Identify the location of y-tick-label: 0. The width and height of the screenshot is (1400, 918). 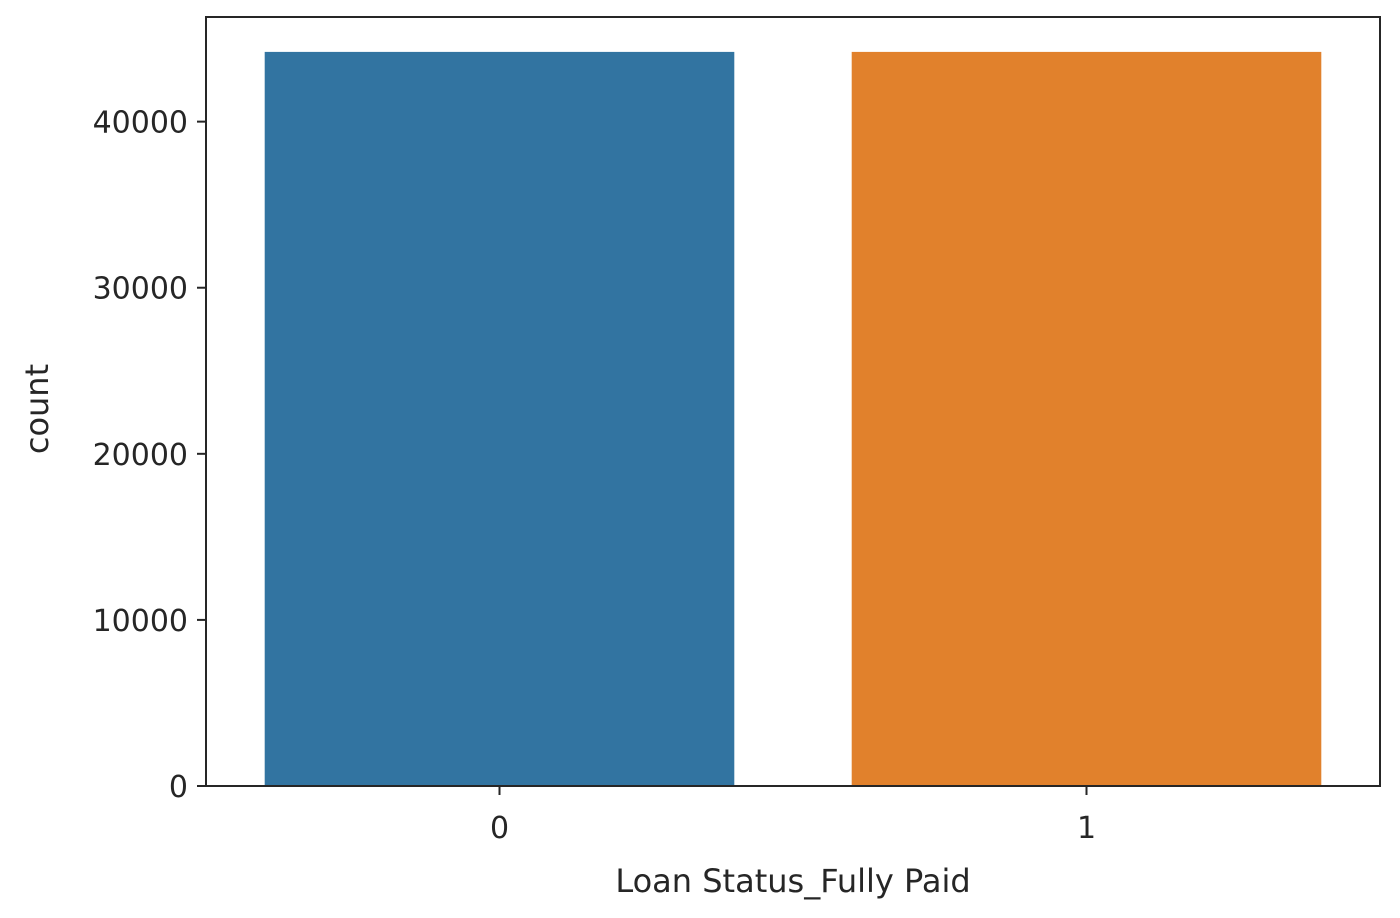
(178, 787).